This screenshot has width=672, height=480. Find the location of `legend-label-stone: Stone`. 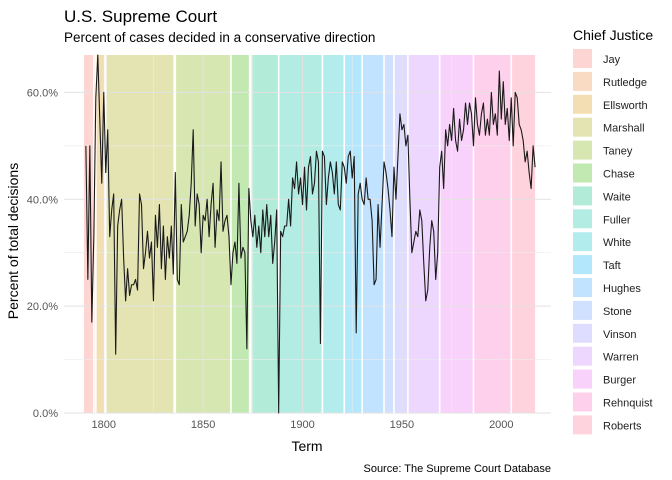

legend-label-stone: Stone is located at coordinates (617, 312).